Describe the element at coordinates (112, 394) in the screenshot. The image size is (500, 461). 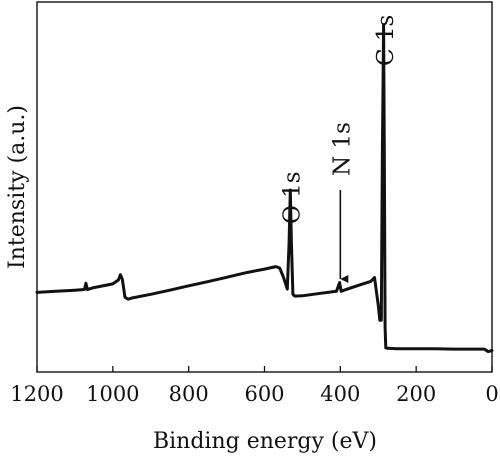
I see `x-tick-label: 1000` at that location.